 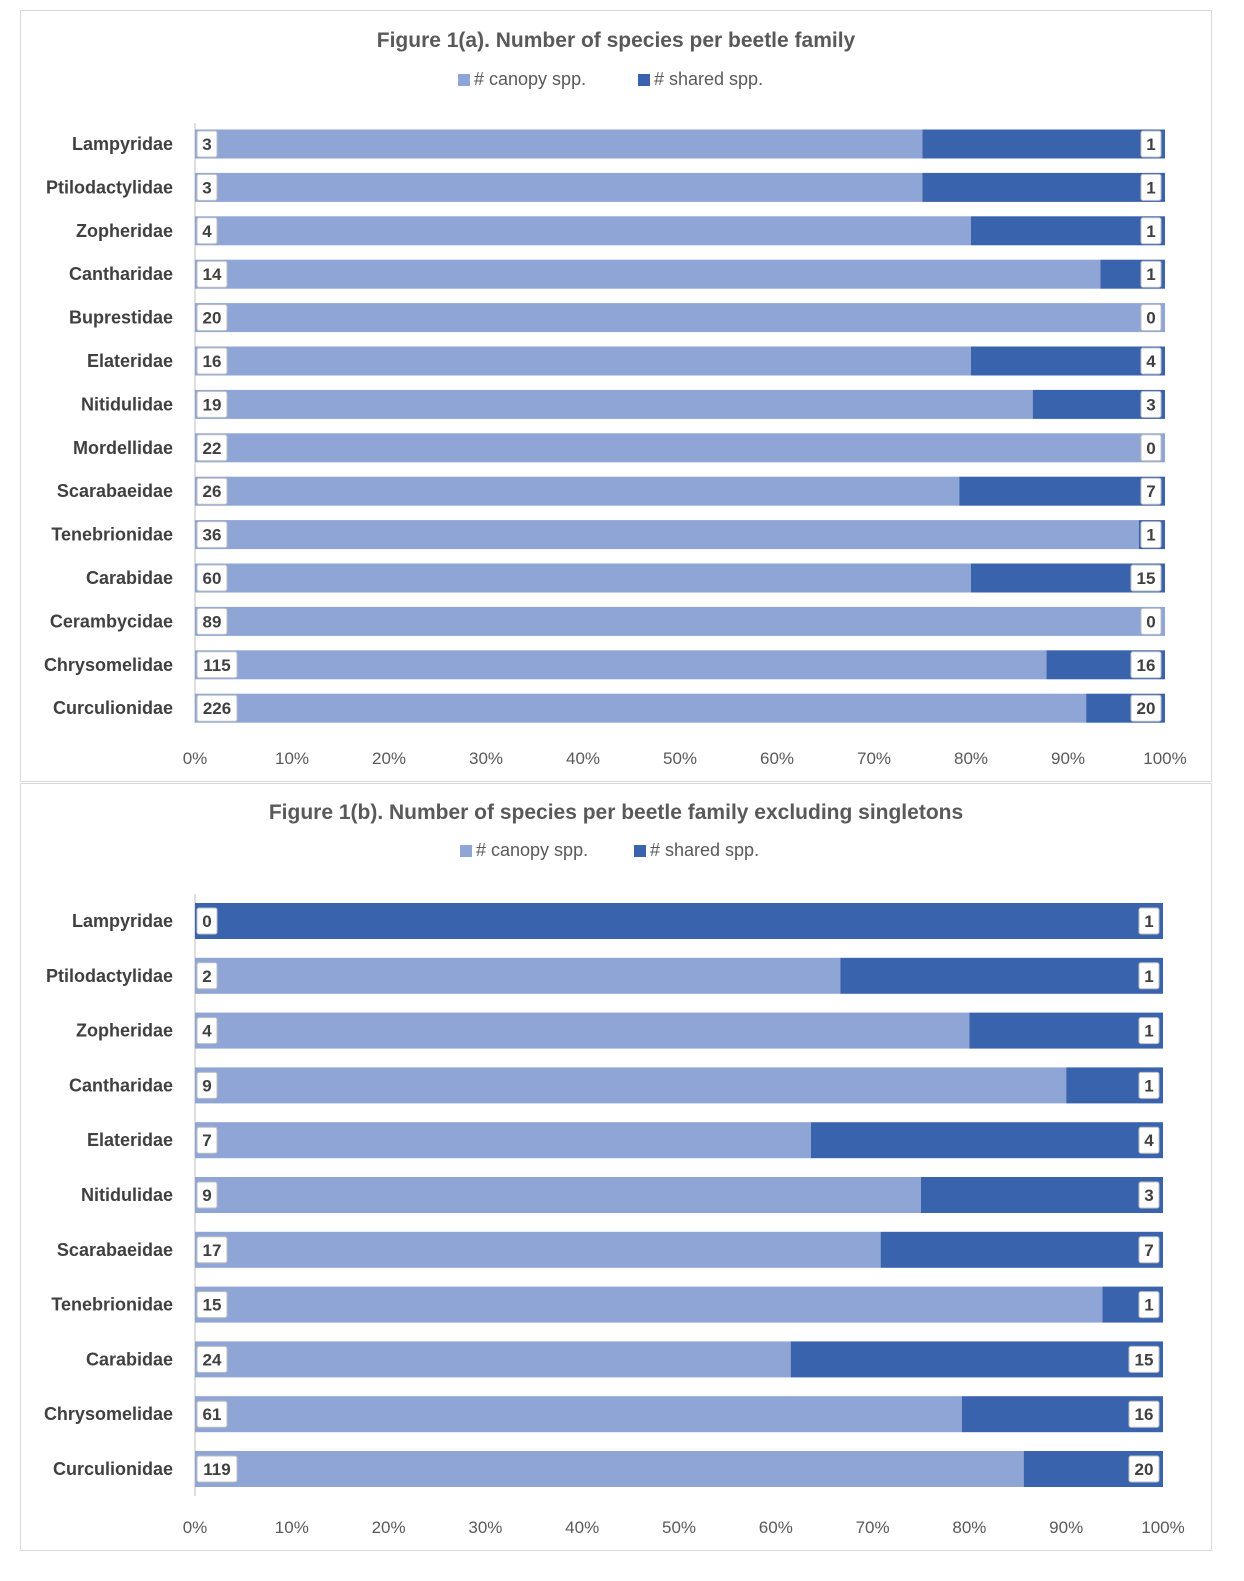 What do you see at coordinates (776, 1527) in the screenshot?
I see `x-tick-label: 60%` at bounding box center [776, 1527].